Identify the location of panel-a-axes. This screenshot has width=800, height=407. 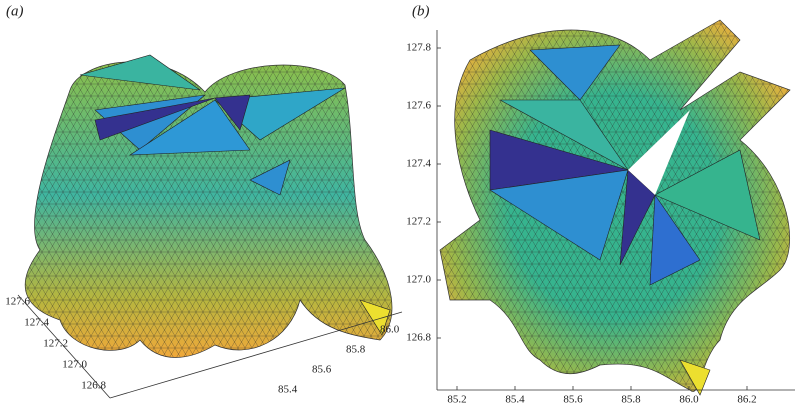
(210, 346).